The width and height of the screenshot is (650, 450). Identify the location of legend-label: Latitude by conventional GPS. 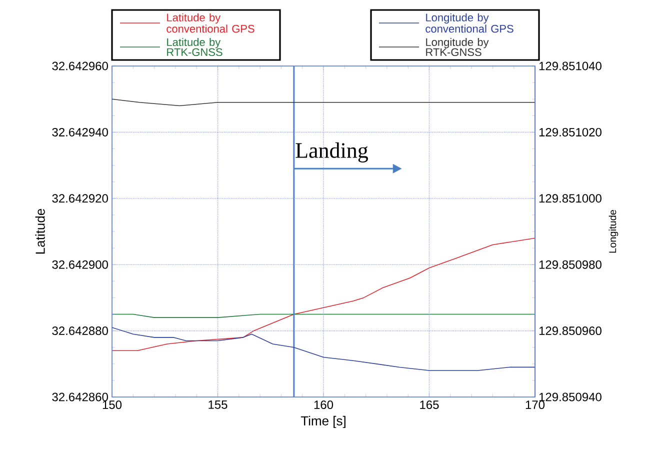
(210, 23).